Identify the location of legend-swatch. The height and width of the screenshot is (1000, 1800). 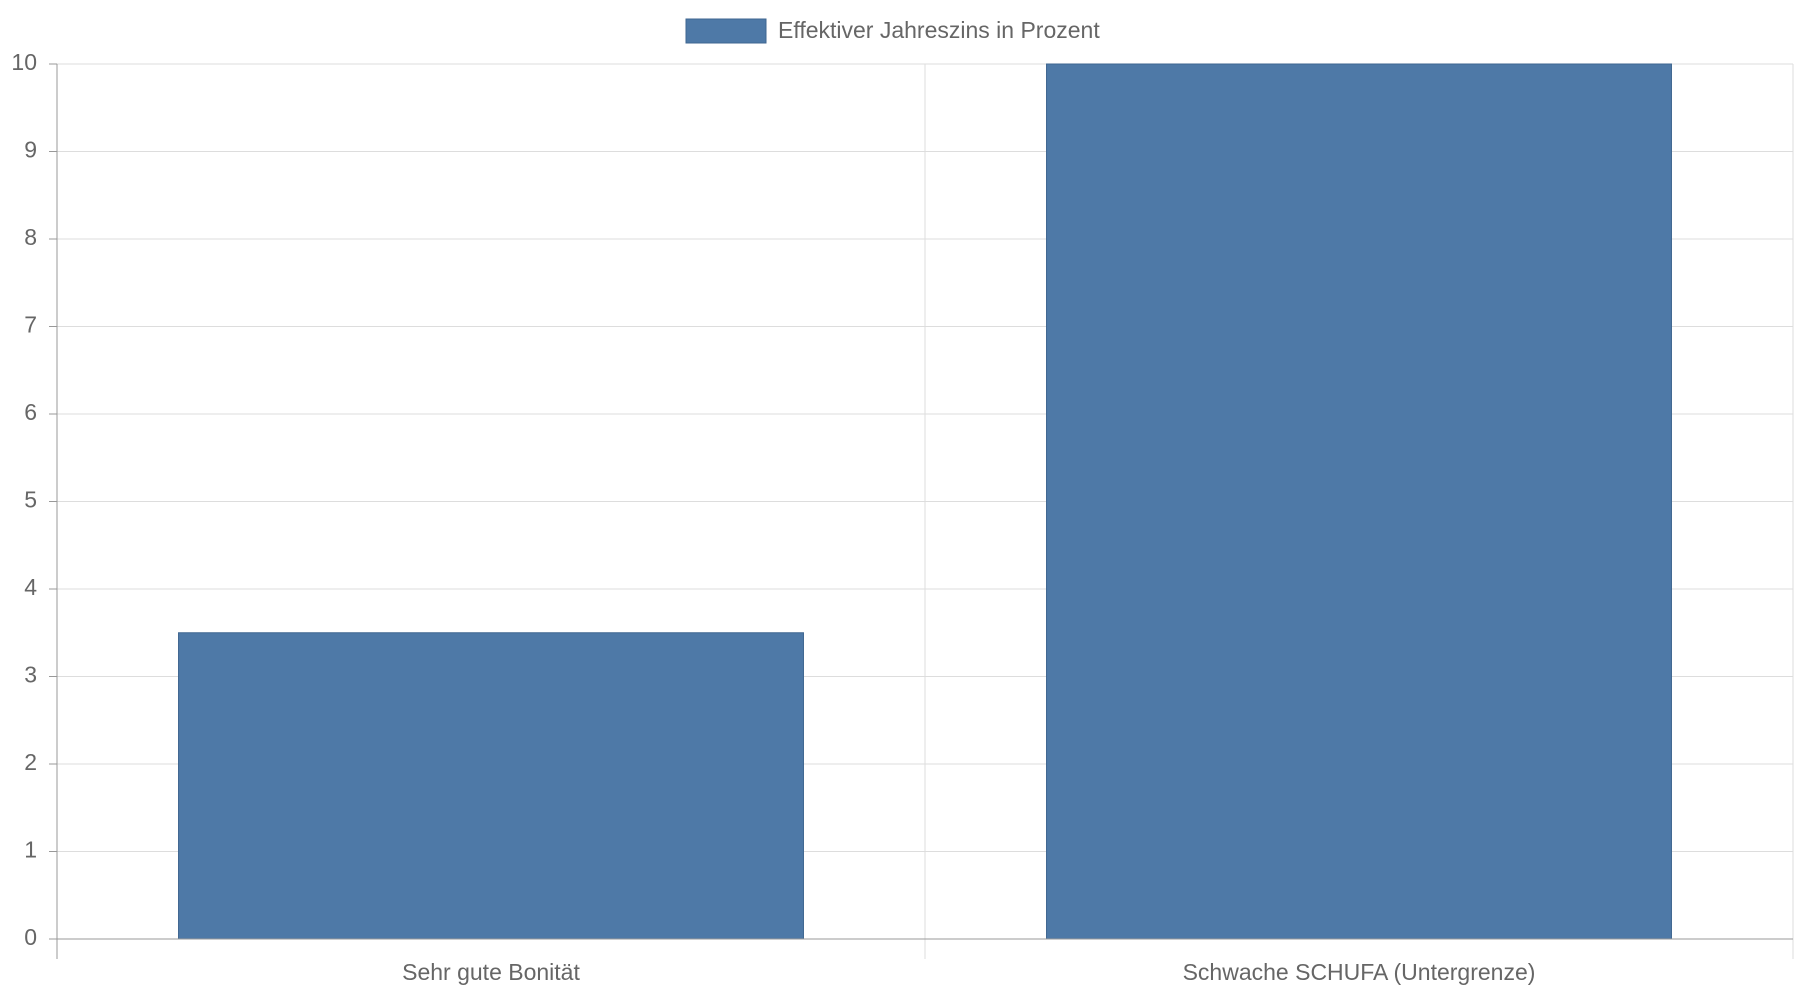
(726, 31).